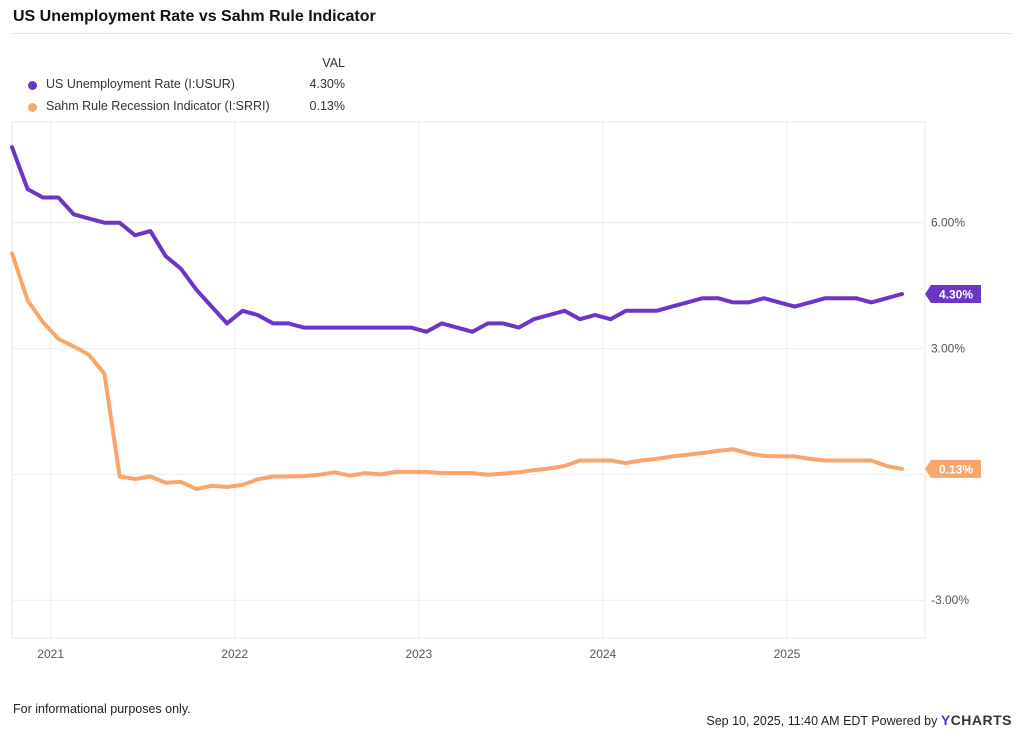 This screenshot has width=1024, height=737. What do you see at coordinates (948, 349) in the screenshot?
I see `y-tick-label: 3.00%` at bounding box center [948, 349].